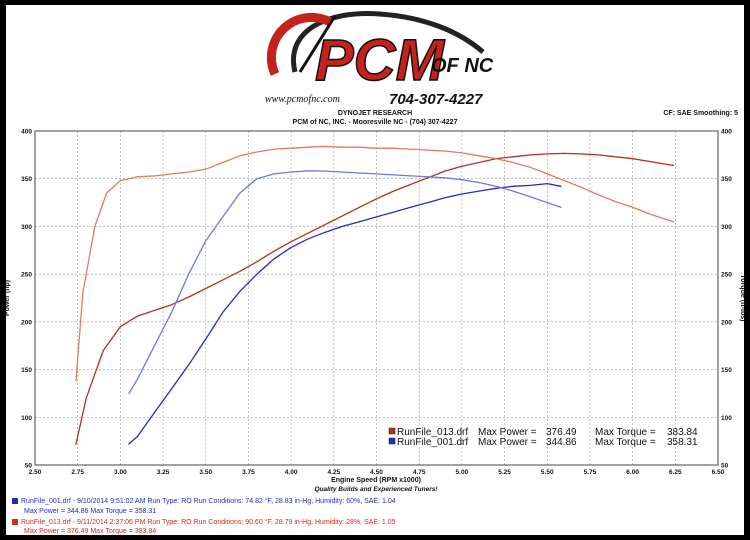 The image size is (750, 540). I want to click on x-tick-label: 6.50, so click(718, 472).